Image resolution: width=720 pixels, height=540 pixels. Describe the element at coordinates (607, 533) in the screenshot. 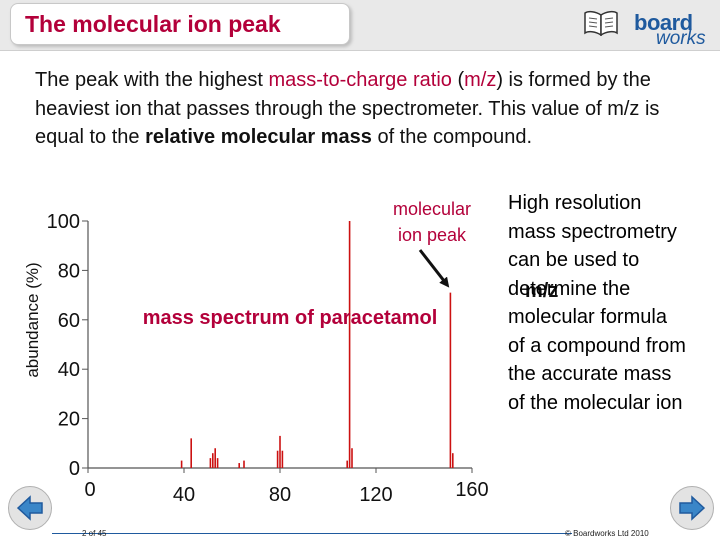

I see `copyright: © Boardworks Ltd 2010` at that location.